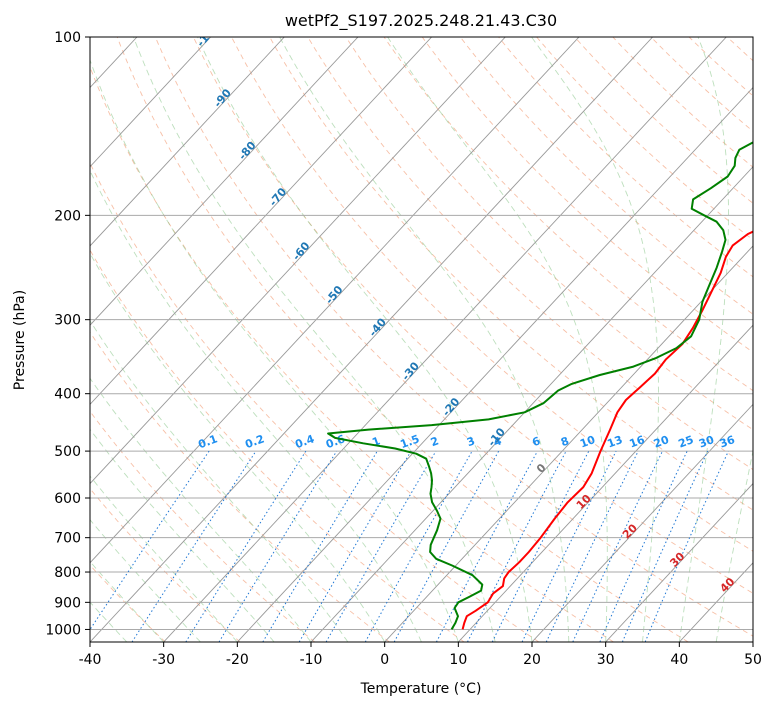  What do you see at coordinates (471, 441) in the screenshot?
I see `mixing-ratio-label: 3` at bounding box center [471, 441].